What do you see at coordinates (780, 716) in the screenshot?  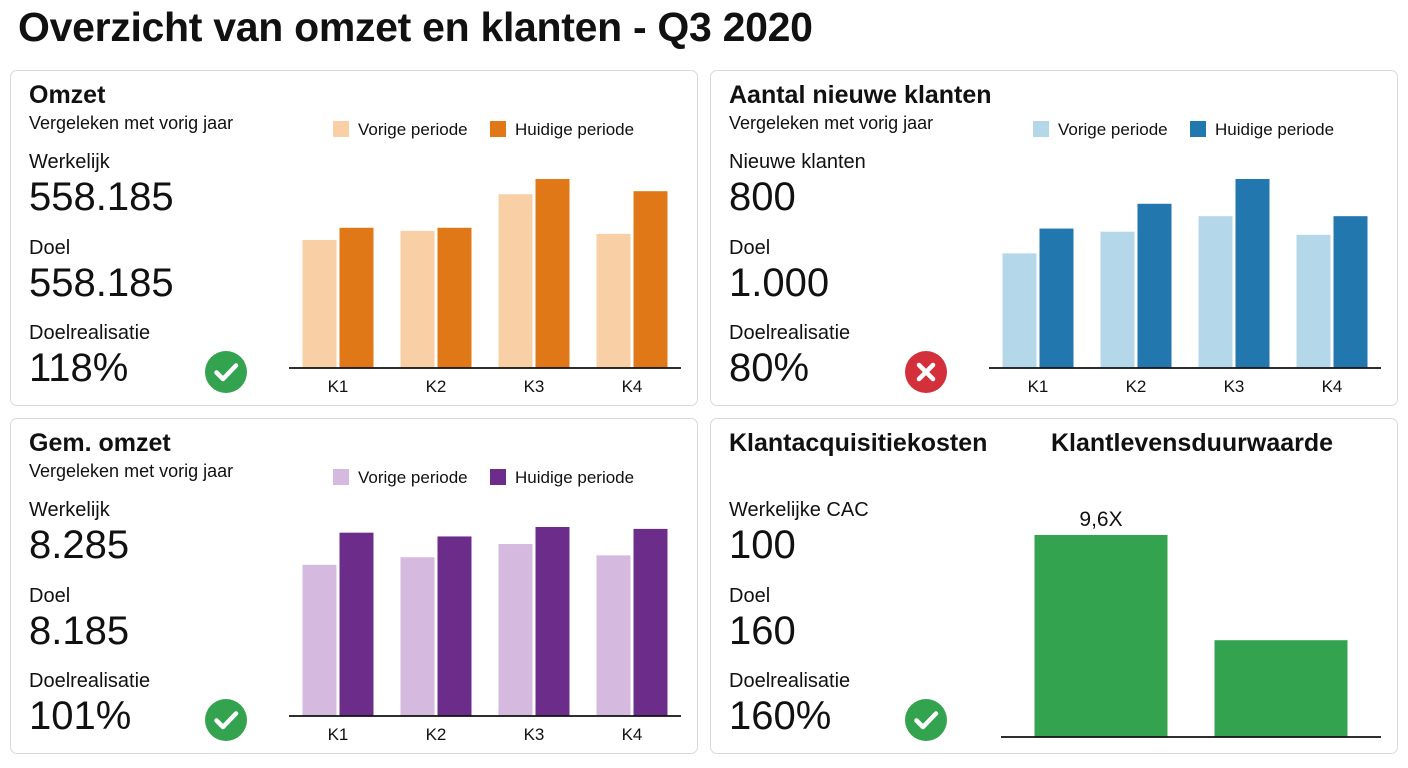 I see `achievement-value: 160%` at bounding box center [780, 716].